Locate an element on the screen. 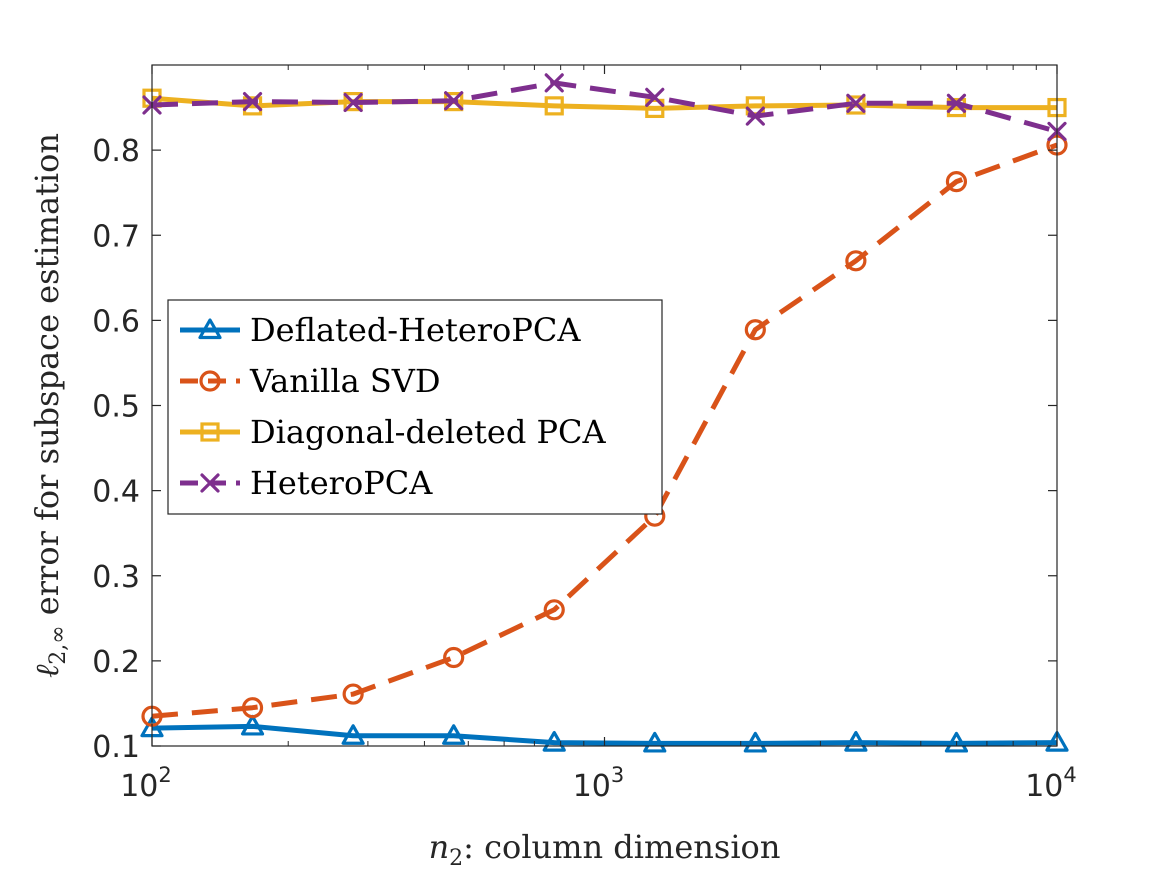 The width and height of the screenshot is (1167, 875). y-axis-label: ℓ2,∞ error for subspace estimation is located at coordinates (49, 405).